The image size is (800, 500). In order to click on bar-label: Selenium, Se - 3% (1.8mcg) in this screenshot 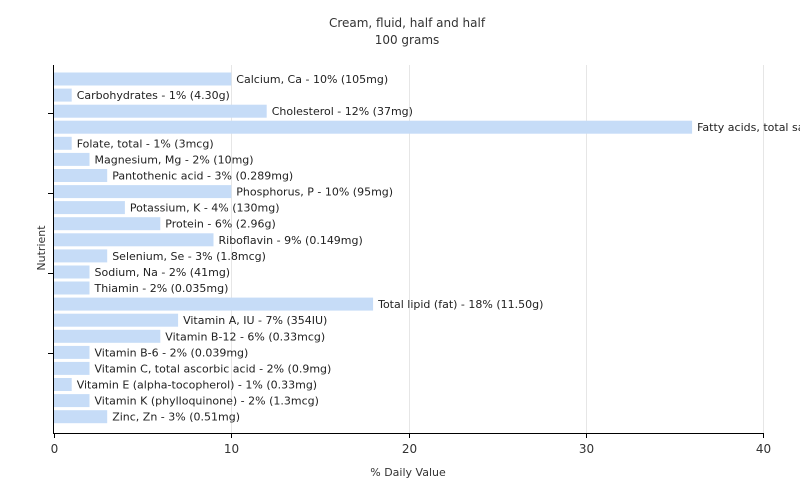, I will do `click(189, 256)`.